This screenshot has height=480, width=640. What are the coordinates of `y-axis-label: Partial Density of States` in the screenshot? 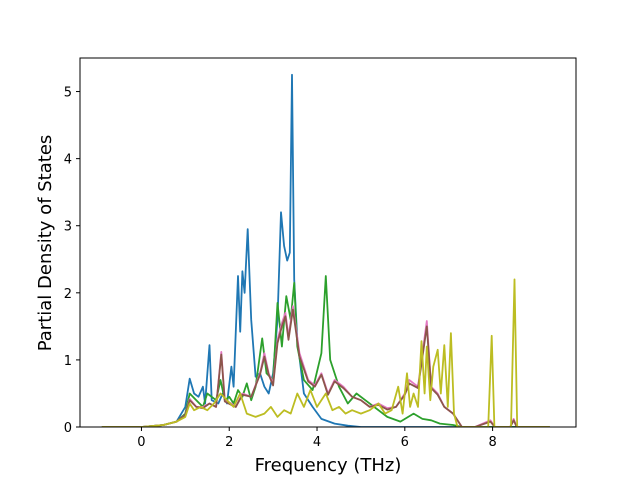 It's located at (45, 243).